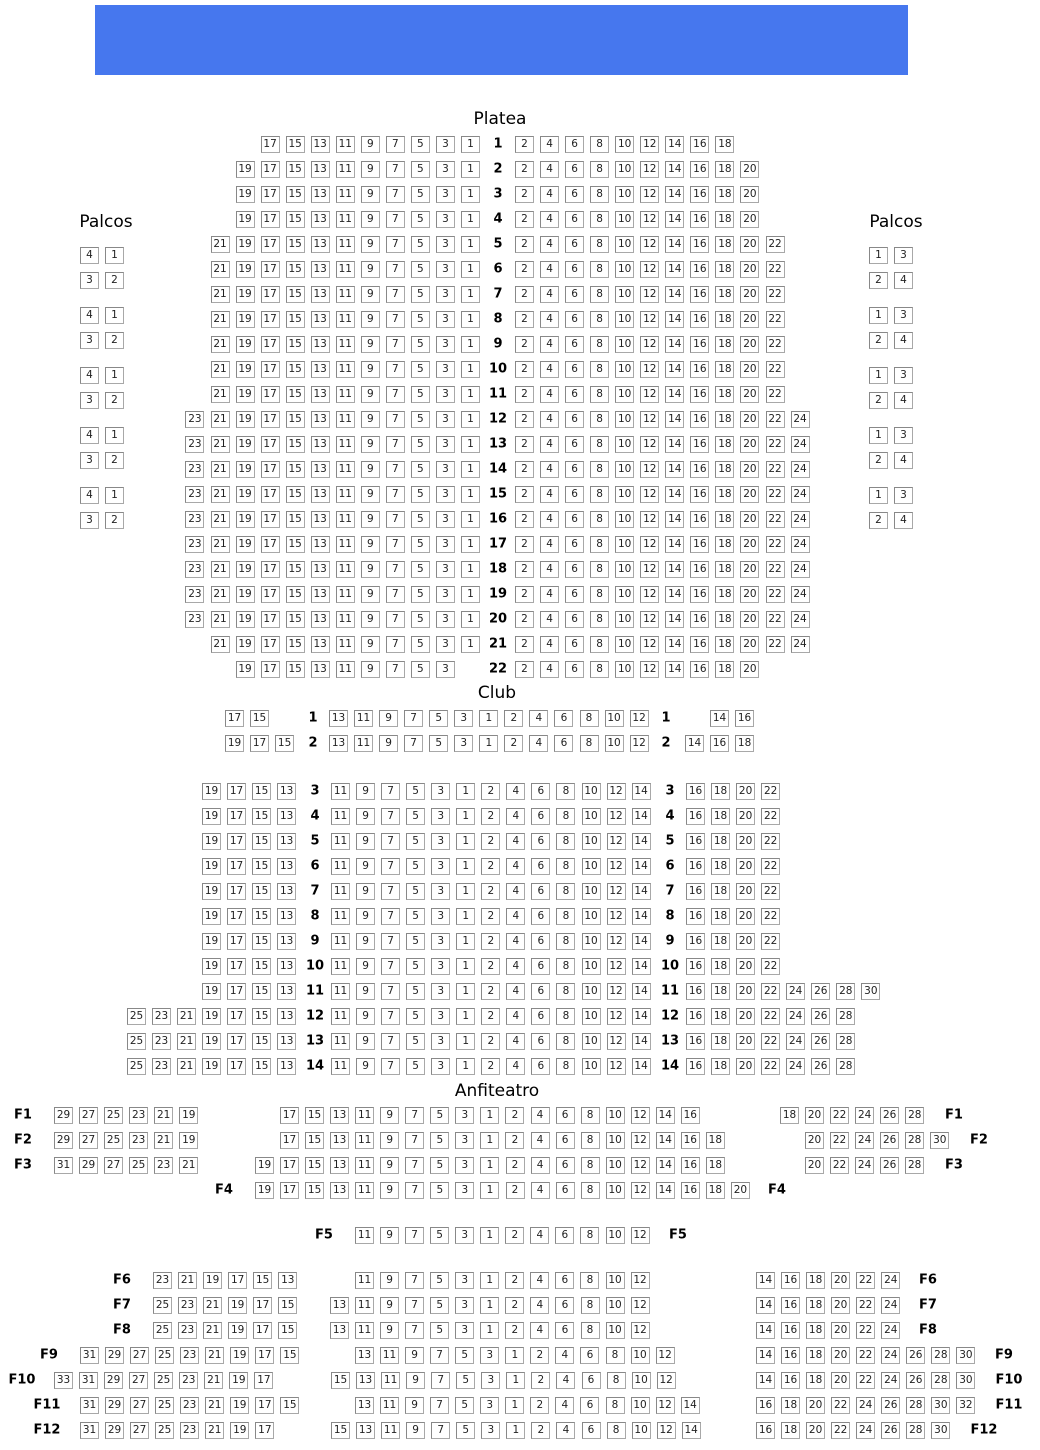 The image size is (1040, 1450). Describe the element at coordinates (616, 991) in the screenshot. I see `seat-club: 12` at that location.